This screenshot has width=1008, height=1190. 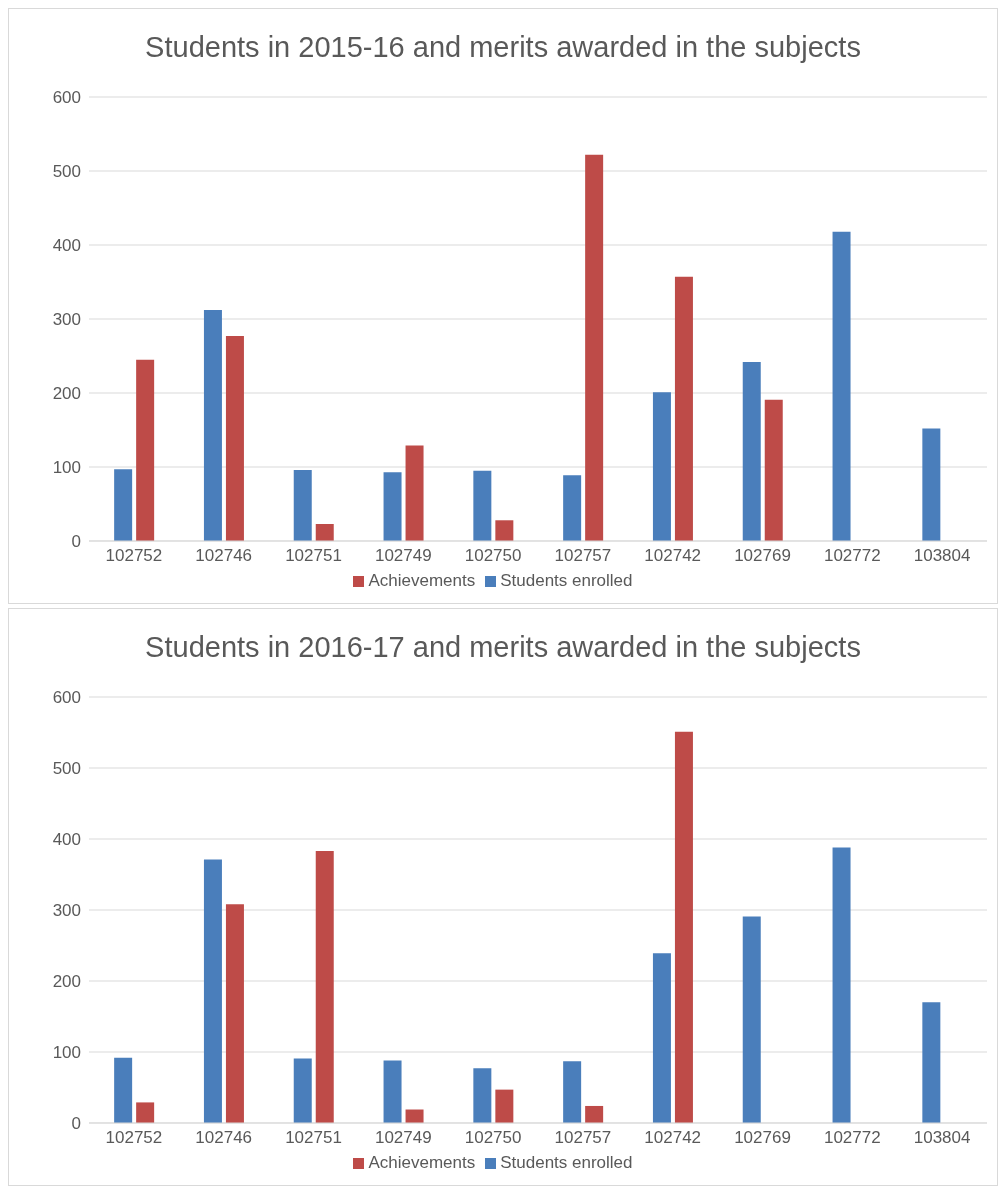 What do you see at coordinates (503, 47) in the screenshot?
I see `chart-title: Students in 2015-16 and merits awarded in the subjects` at bounding box center [503, 47].